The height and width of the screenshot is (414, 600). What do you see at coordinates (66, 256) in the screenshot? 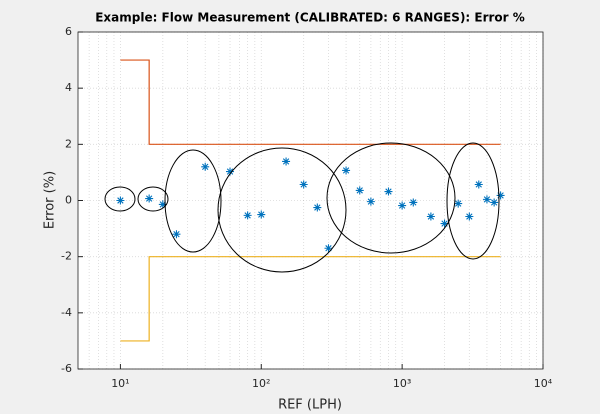
I see `y-tick-label: -2` at bounding box center [66, 256].